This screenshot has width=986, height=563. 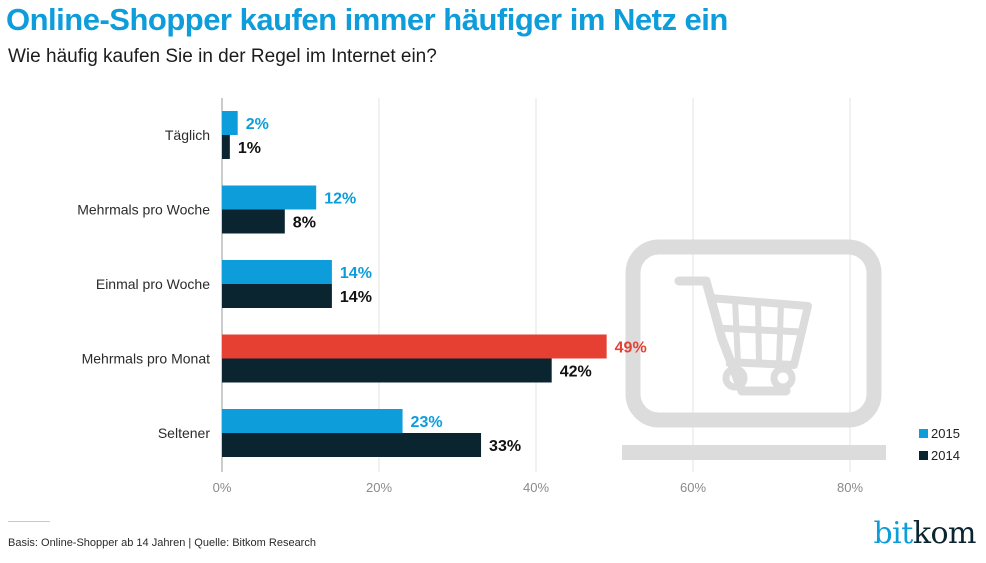 What do you see at coordinates (146, 359) in the screenshot?
I see `category-label: Mehrmals pro Monat` at bounding box center [146, 359].